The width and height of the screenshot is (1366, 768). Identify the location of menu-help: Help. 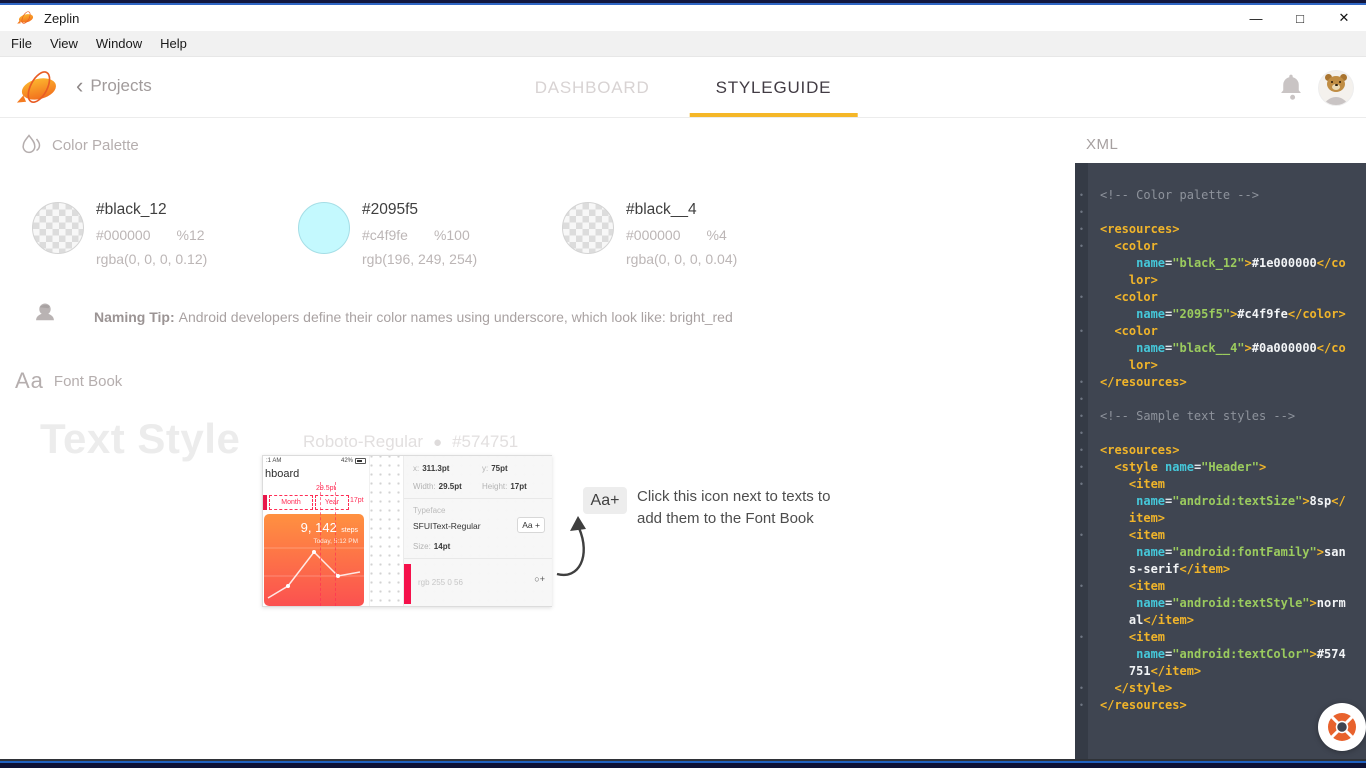
(173, 43).